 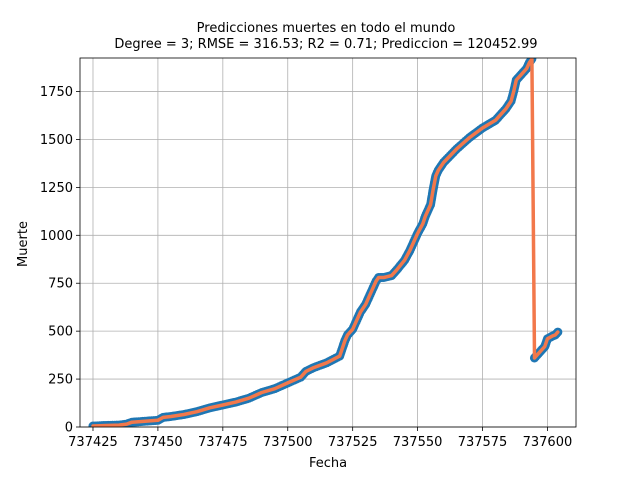 I want to click on x-axis-label: Fecha, so click(x=328, y=463).